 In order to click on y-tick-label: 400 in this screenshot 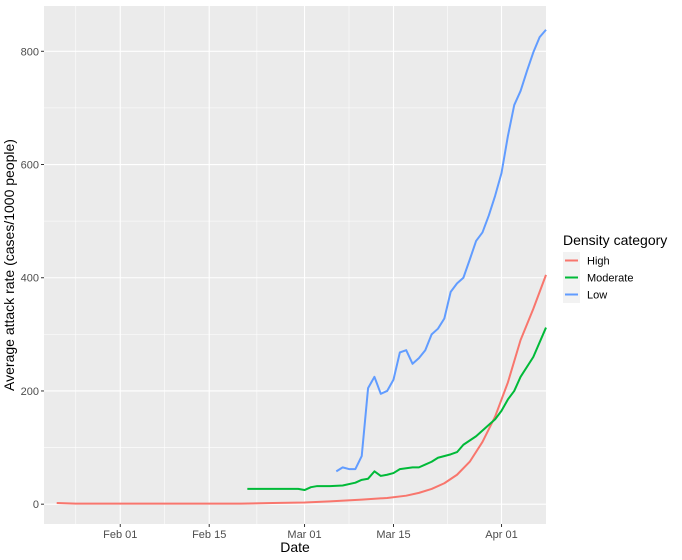, I will do `click(30, 279)`.